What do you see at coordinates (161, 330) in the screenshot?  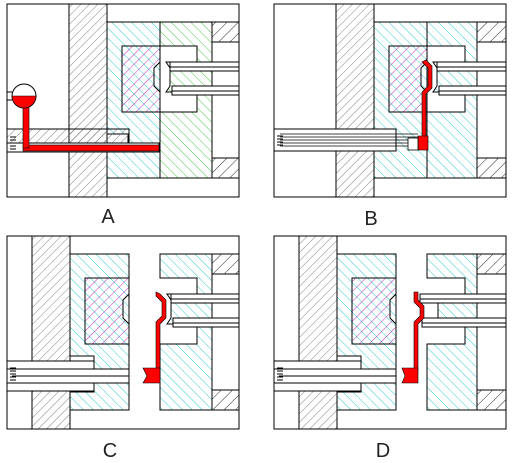 I see `molded-part` at bounding box center [161, 330].